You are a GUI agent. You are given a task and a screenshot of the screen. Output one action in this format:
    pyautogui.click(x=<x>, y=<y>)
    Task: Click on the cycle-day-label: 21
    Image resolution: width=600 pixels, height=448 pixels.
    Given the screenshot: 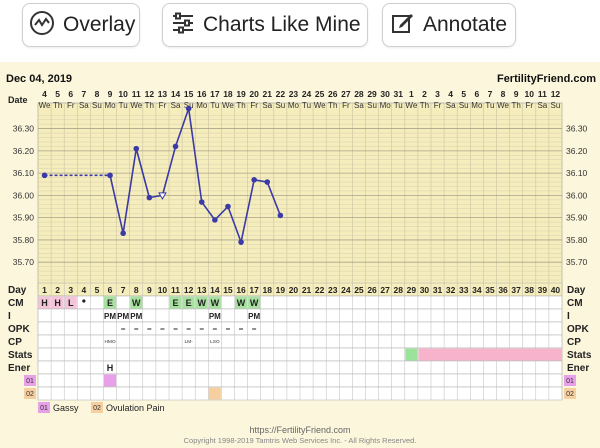 What is the action you would take?
    pyautogui.click(x=307, y=290)
    